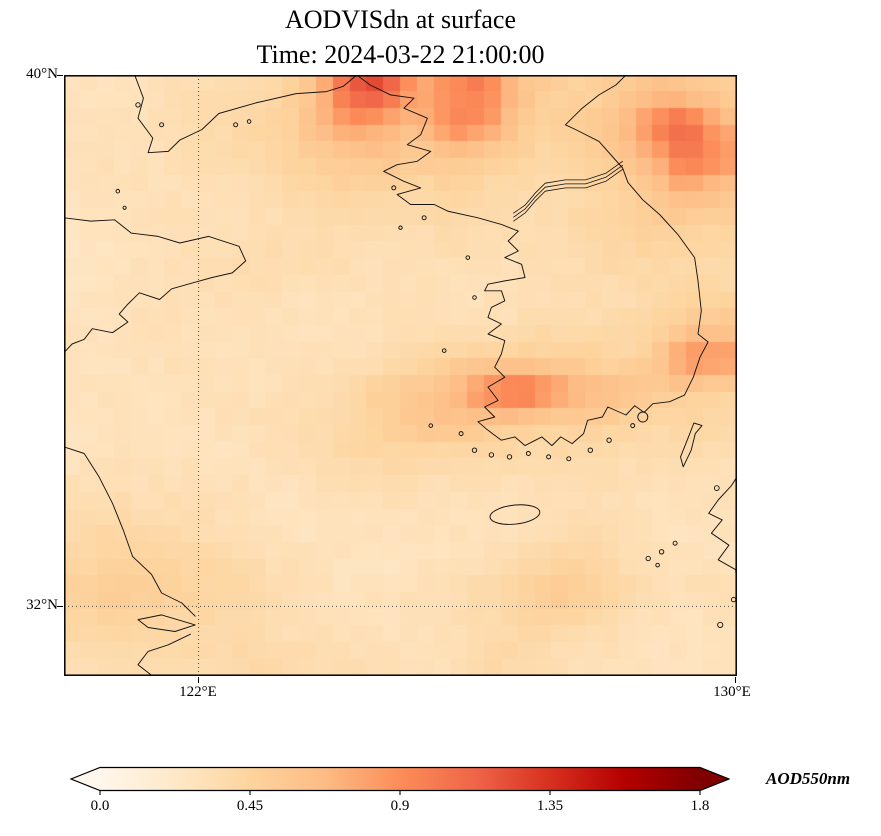  I want to click on coastline-liaodong, so click(246, 114).